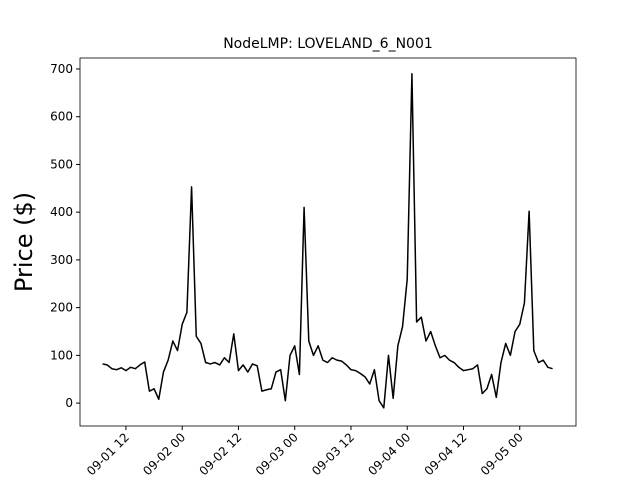 The width and height of the screenshot is (640, 480). What do you see at coordinates (221, 454) in the screenshot?
I see `x-tick-label: 09-02 12` at bounding box center [221, 454].